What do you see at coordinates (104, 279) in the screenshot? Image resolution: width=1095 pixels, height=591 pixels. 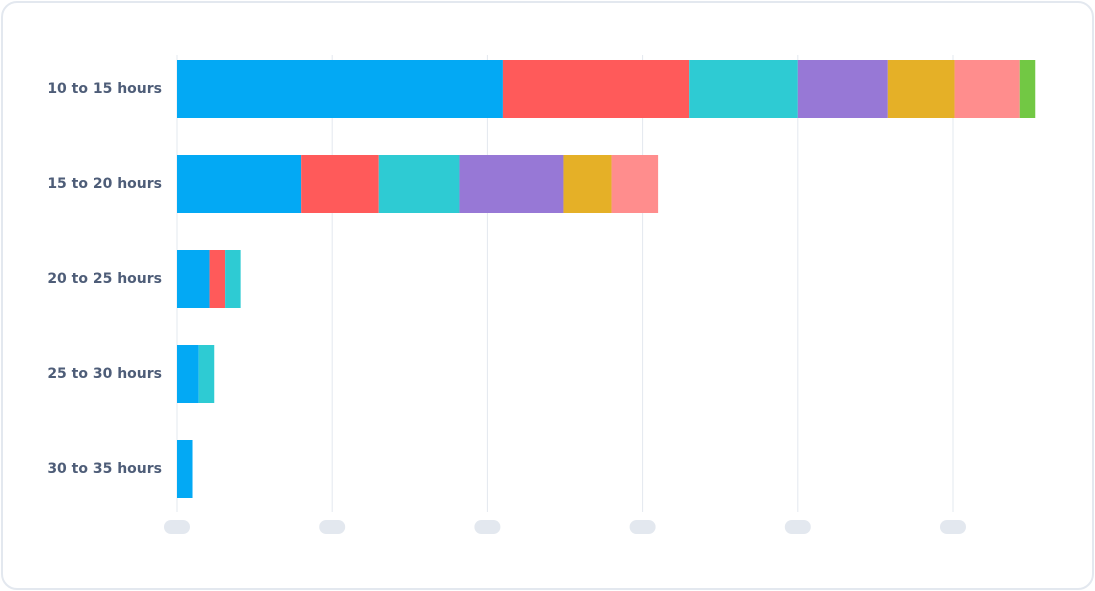 I see `y-tick-label: 20 to 25 hours` at bounding box center [104, 279].